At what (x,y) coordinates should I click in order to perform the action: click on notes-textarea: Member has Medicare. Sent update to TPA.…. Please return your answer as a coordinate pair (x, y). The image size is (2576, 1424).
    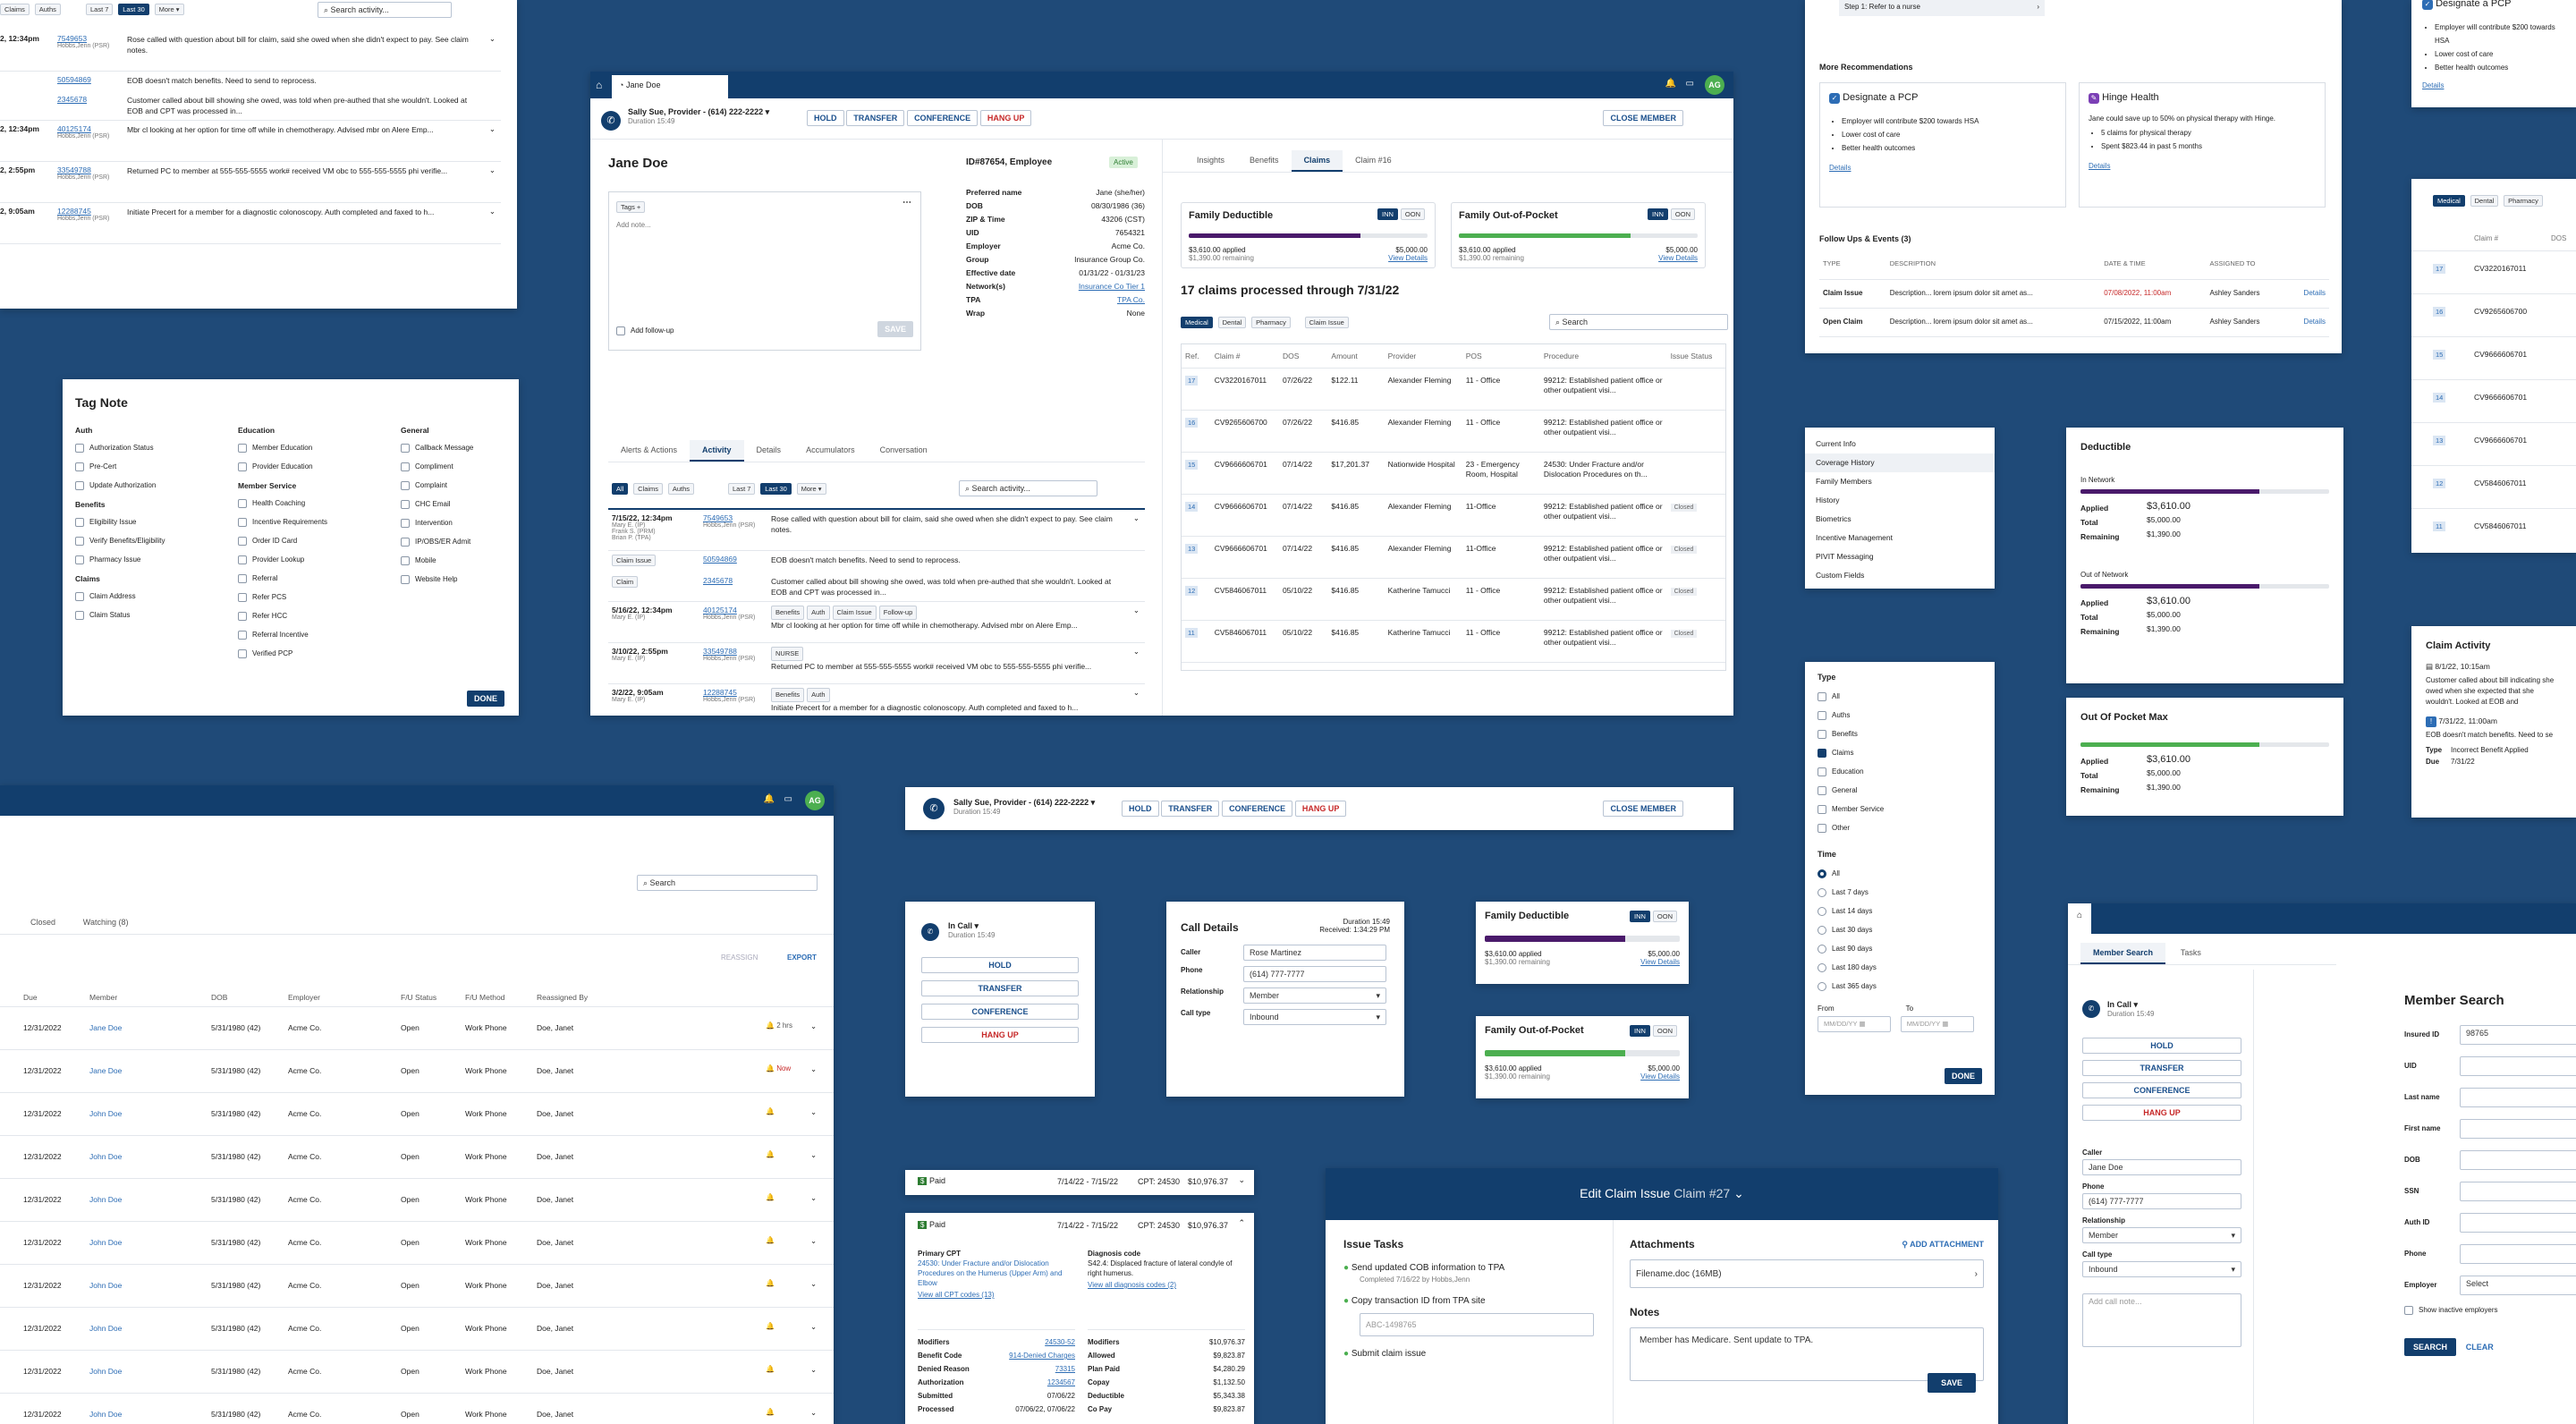
    Looking at the image, I should click on (1807, 1360).